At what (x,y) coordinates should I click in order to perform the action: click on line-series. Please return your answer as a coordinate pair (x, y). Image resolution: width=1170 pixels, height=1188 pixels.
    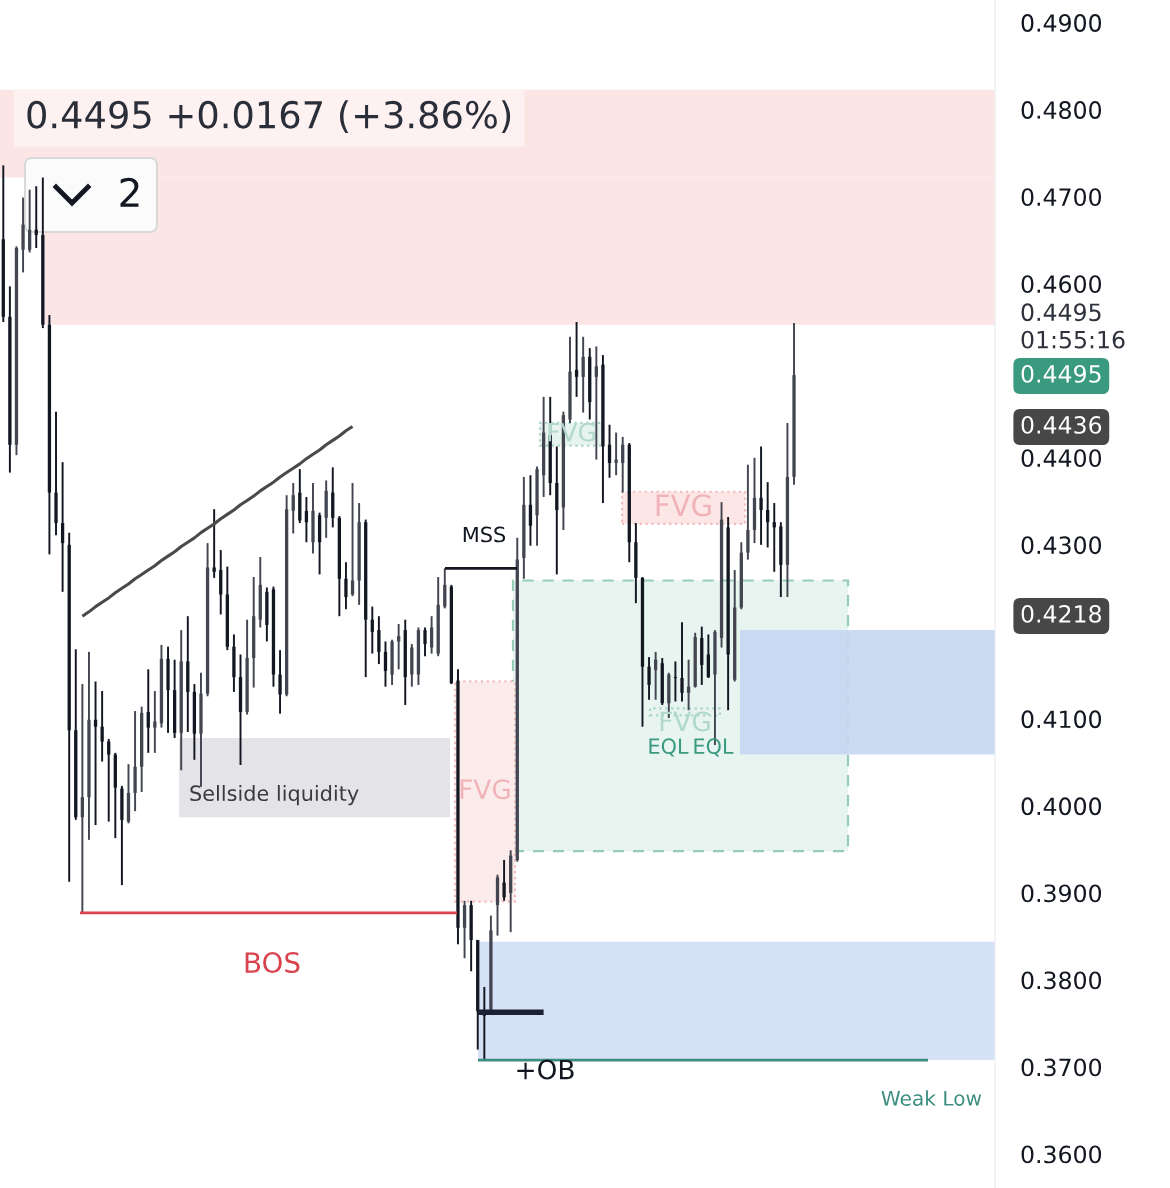
    Looking at the image, I should click on (217, 521).